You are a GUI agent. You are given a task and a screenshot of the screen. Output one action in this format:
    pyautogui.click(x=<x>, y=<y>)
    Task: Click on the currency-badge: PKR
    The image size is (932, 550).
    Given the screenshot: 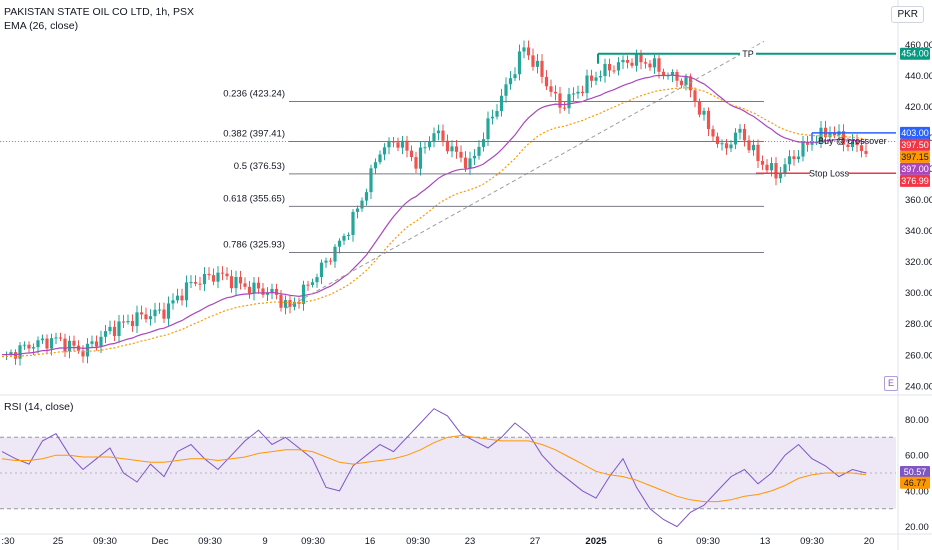 What is the action you would take?
    pyautogui.click(x=907, y=14)
    